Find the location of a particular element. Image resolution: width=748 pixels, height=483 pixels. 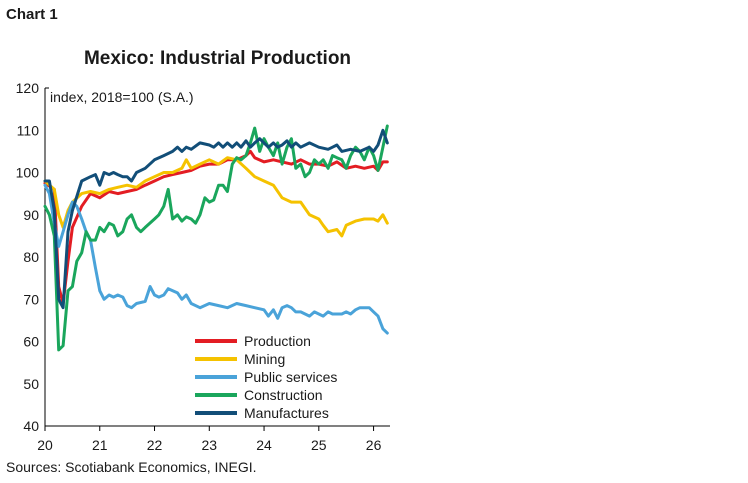

y-tick-labels: 40 50 60 70 80 90 100 110 120 is located at coordinates (28, 257).